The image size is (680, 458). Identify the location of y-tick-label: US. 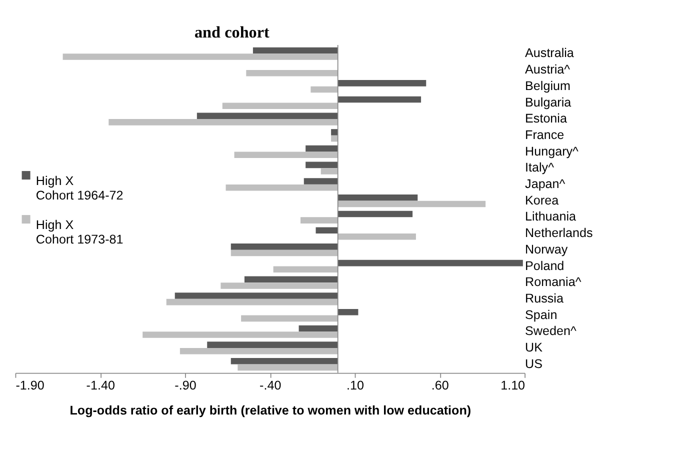
(533, 363).